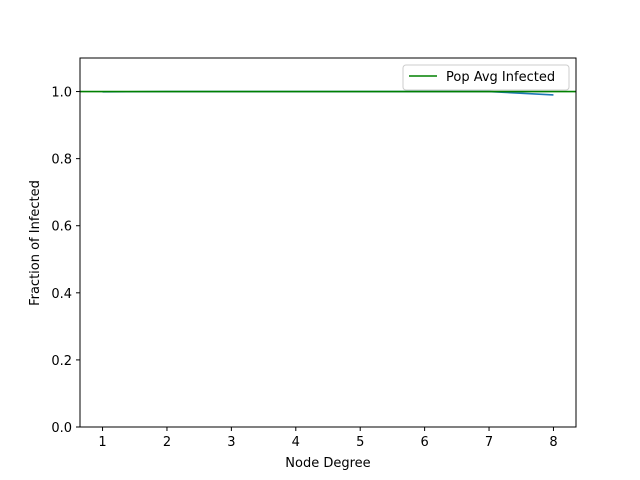 This screenshot has height=480, width=640. What do you see at coordinates (328, 93) in the screenshot?
I see `plot-area` at bounding box center [328, 93].